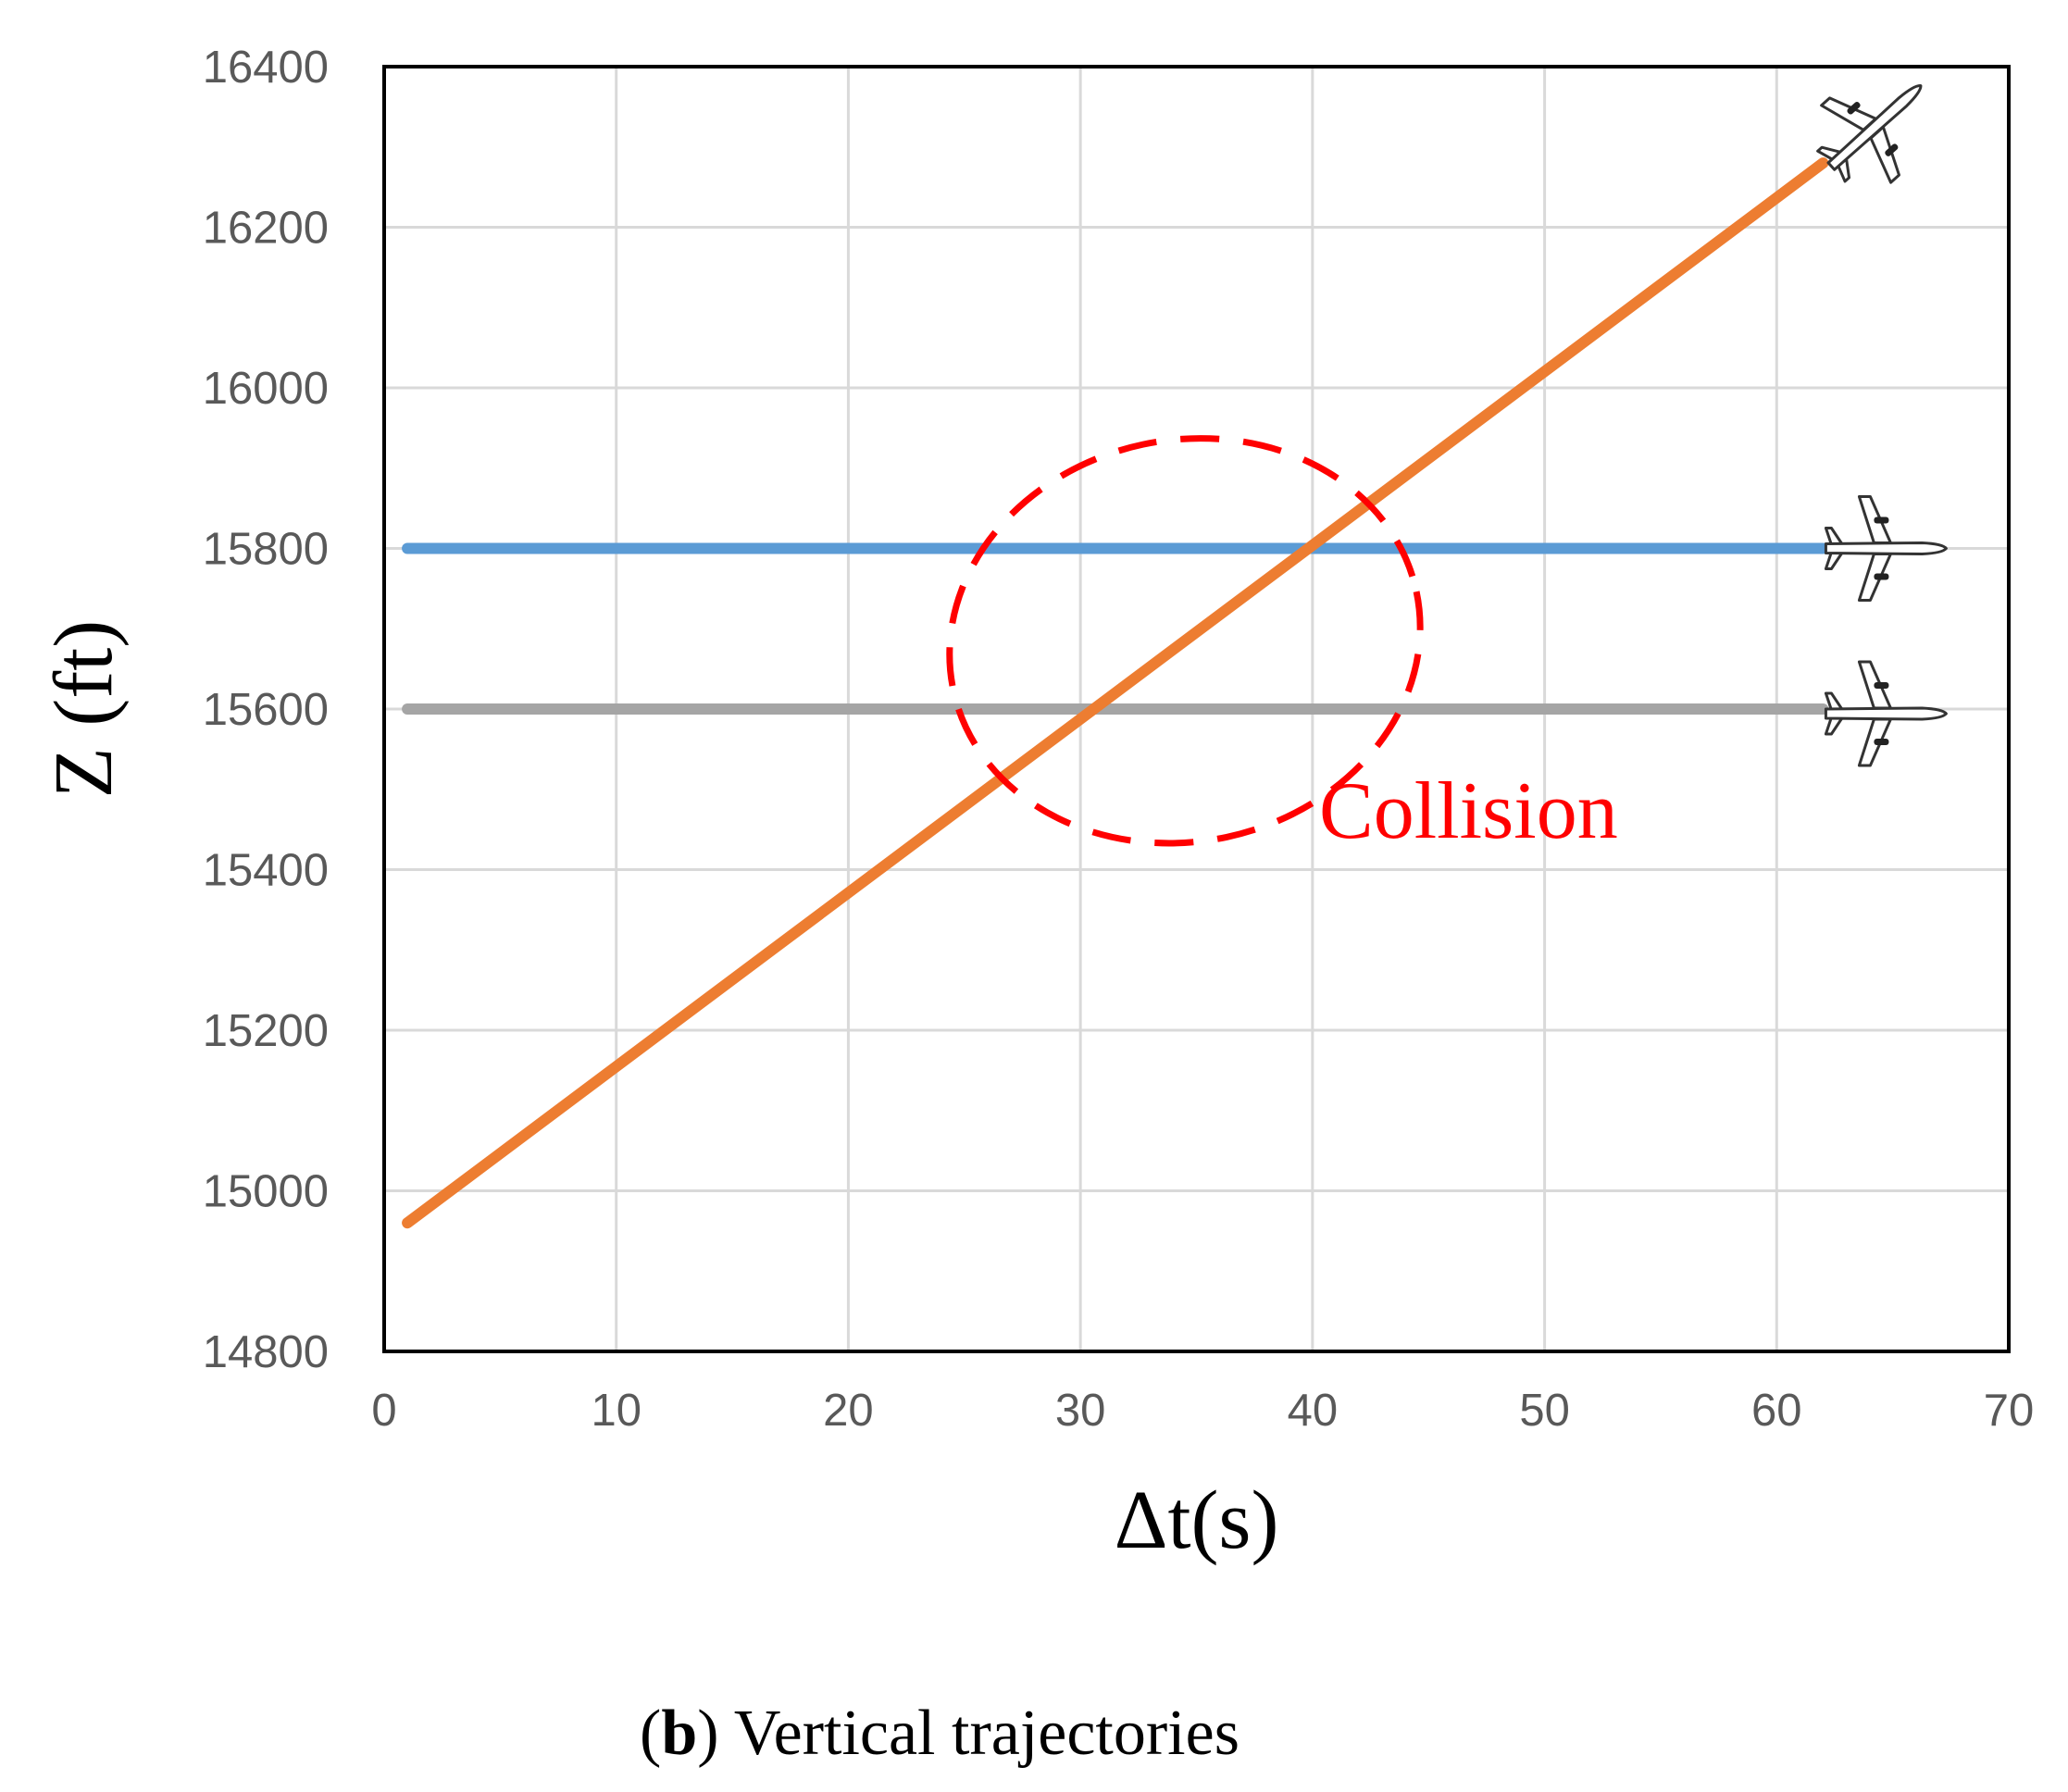  I want to click on y-tick-label: 15800, so click(266, 550).